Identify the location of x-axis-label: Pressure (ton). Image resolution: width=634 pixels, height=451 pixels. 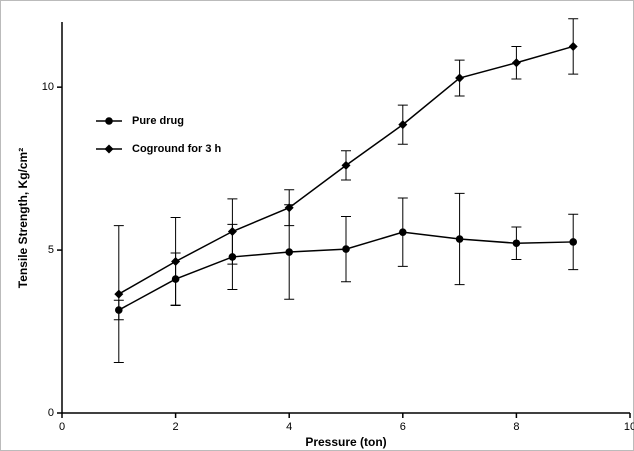
(345, 442).